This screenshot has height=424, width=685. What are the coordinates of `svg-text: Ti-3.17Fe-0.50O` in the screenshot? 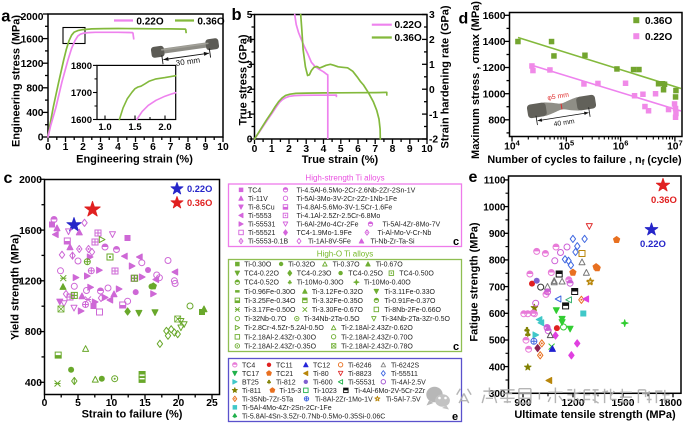 It's located at (270, 310).